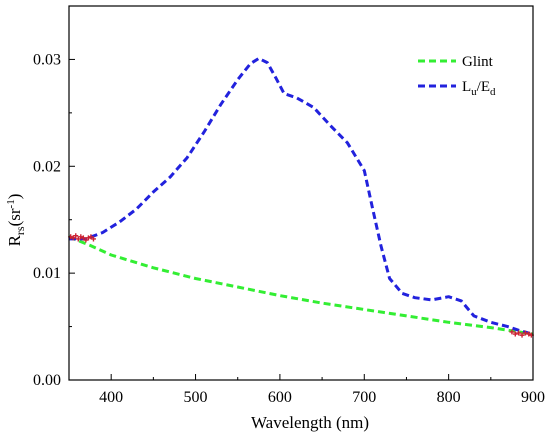  What do you see at coordinates (493, 92) in the screenshot?
I see `legend-lu-ed-sub-d: d` at bounding box center [493, 92].